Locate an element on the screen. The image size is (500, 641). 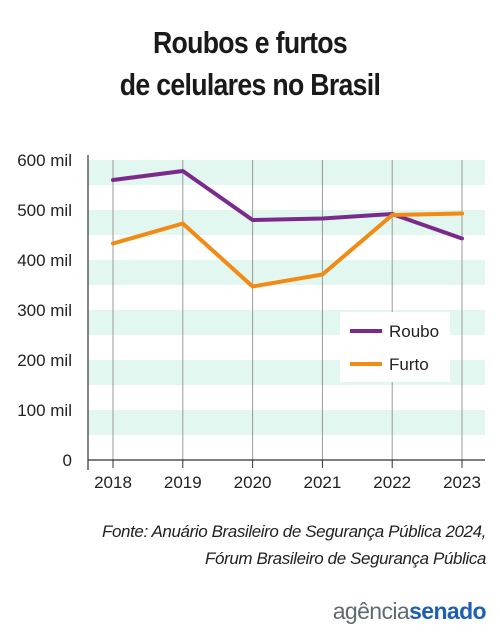
y-tick-label: 500 mil is located at coordinates (44, 210).